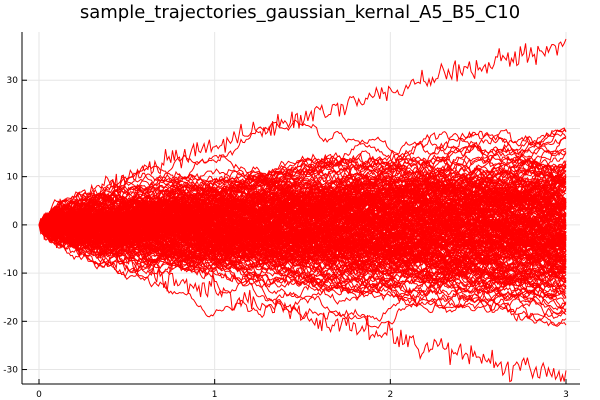 This screenshot has width=600, height=400. Describe the element at coordinates (10, 274) in the screenshot. I see `y-tick-label: -10` at that location.